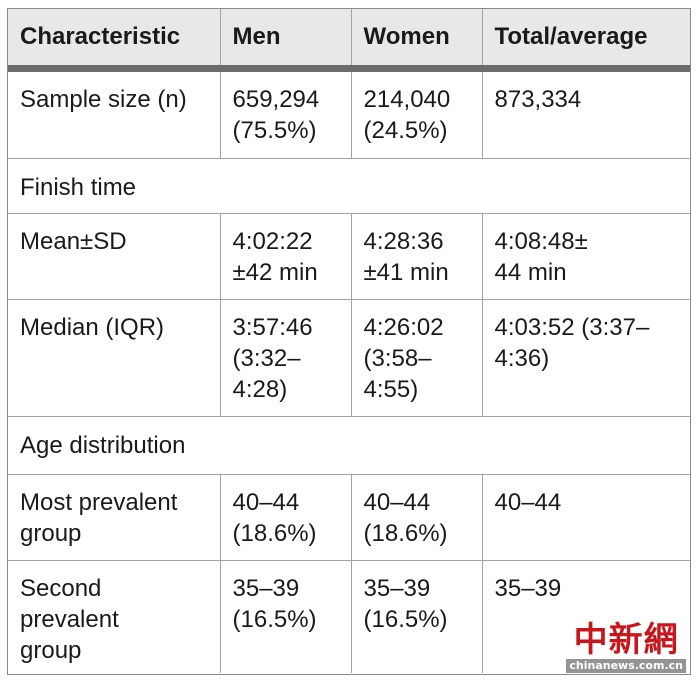 The height and width of the screenshot is (684, 700). What do you see at coordinates (391, 389) in the screenshot?
I see `cell-line: 4:55)` at bounding box center [391, 389].